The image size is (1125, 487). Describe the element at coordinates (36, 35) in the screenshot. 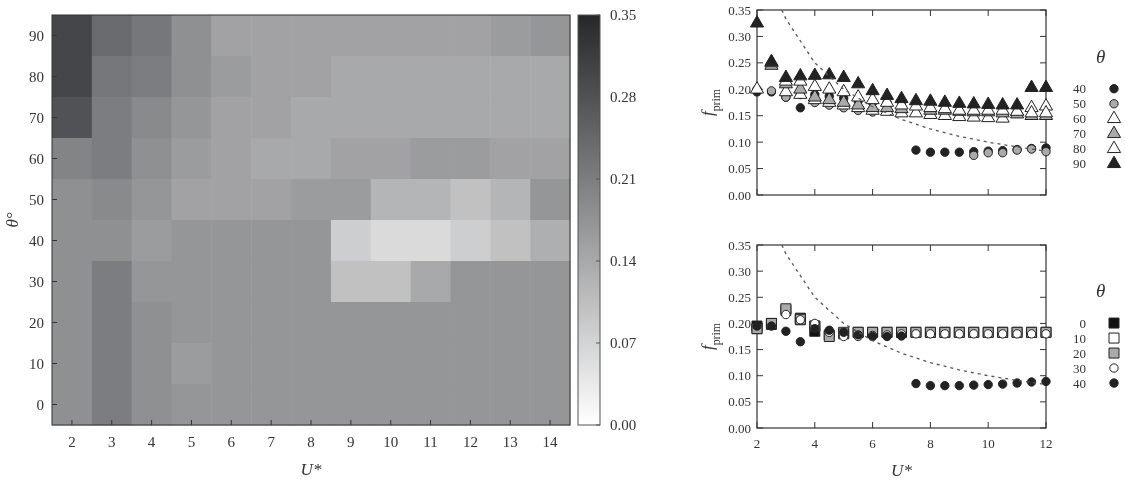

I see `y-tick-label: 90` at that location.